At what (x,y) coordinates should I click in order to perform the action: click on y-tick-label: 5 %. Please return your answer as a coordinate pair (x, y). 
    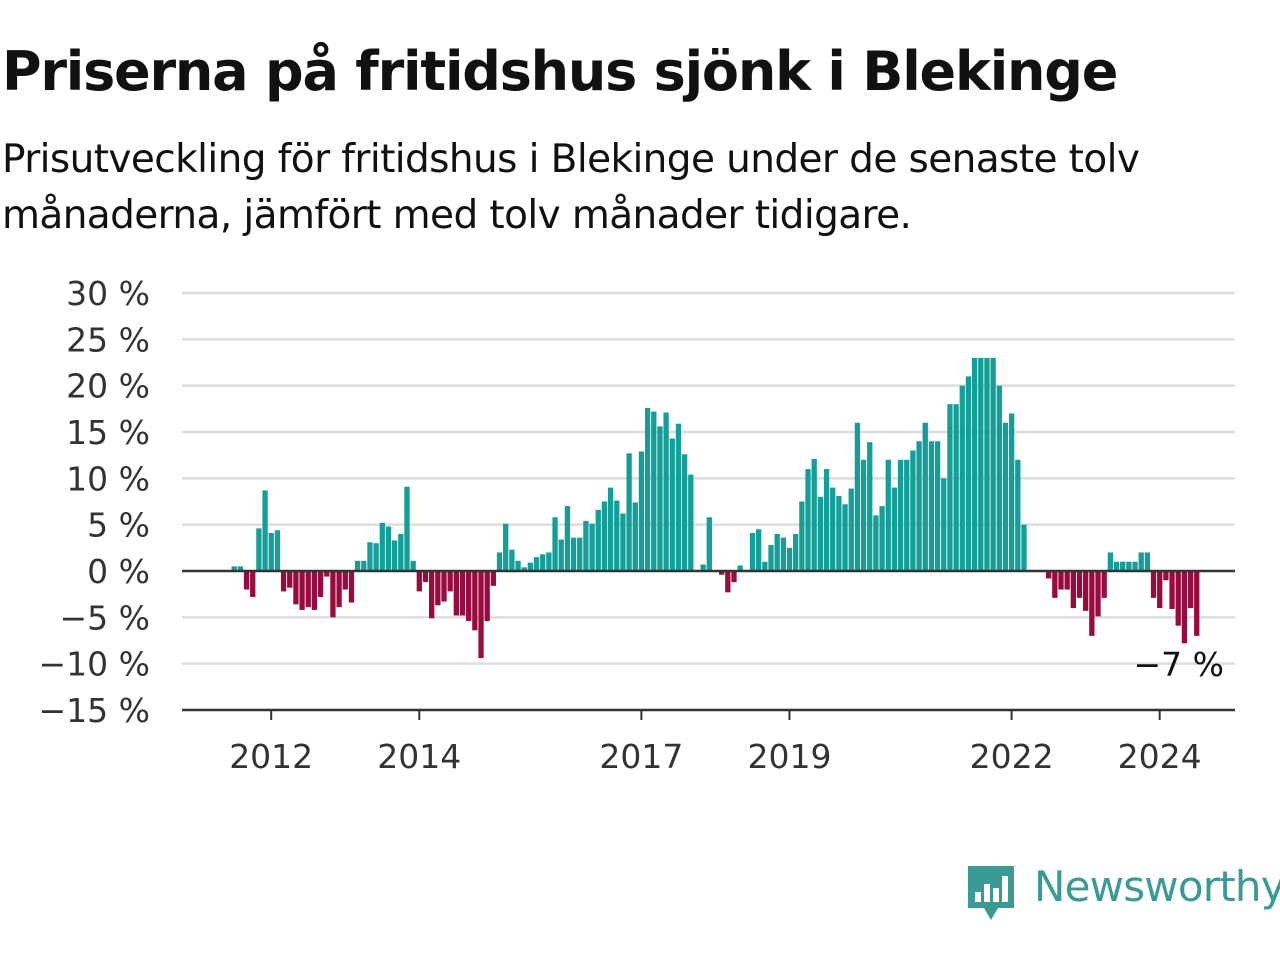
    Looking at the image, I should click on (118, 525).